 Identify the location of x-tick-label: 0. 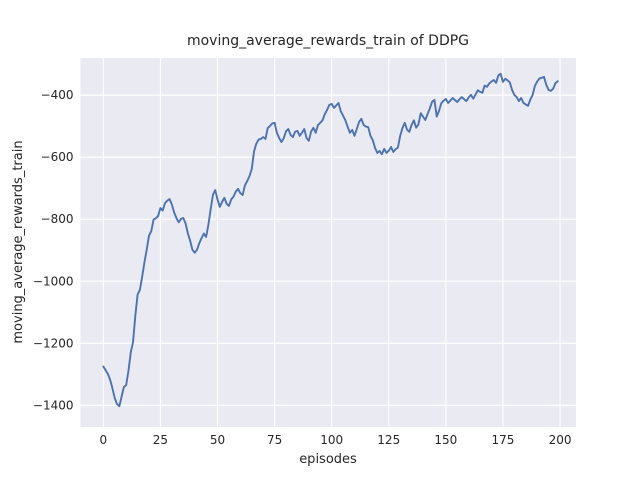
(104, 440).